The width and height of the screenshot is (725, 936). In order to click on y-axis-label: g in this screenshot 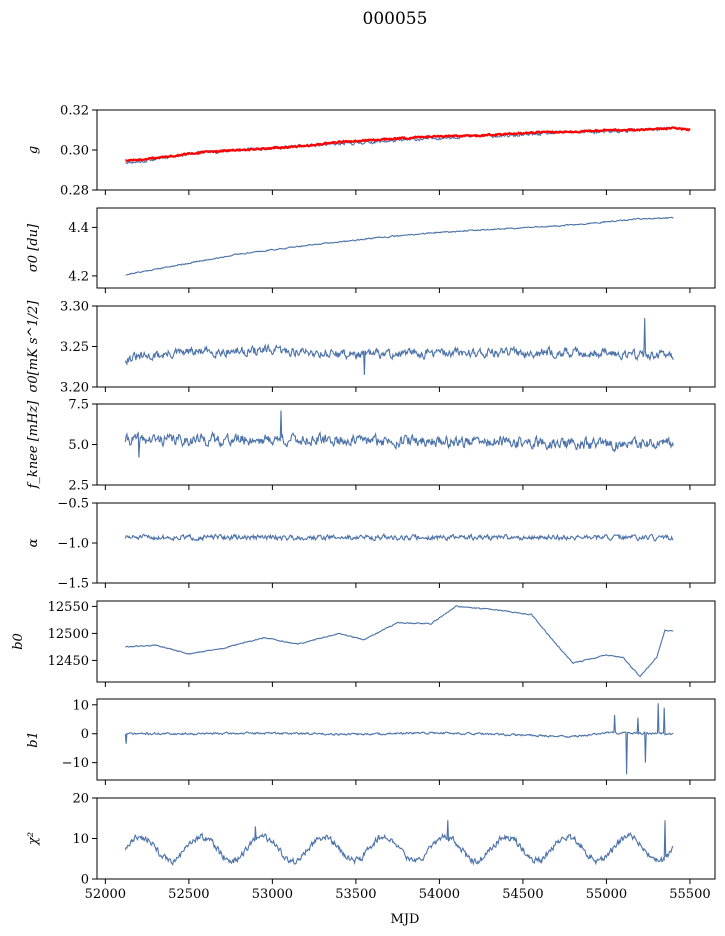, I will do `click(33, 150)`.